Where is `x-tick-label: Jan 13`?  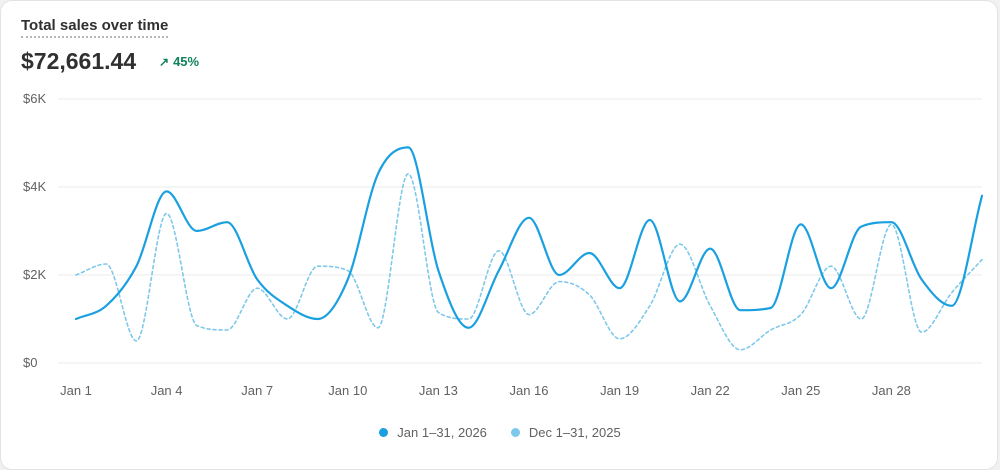
x-tick-label: Jan 13 is located at coordinates (438, 390).